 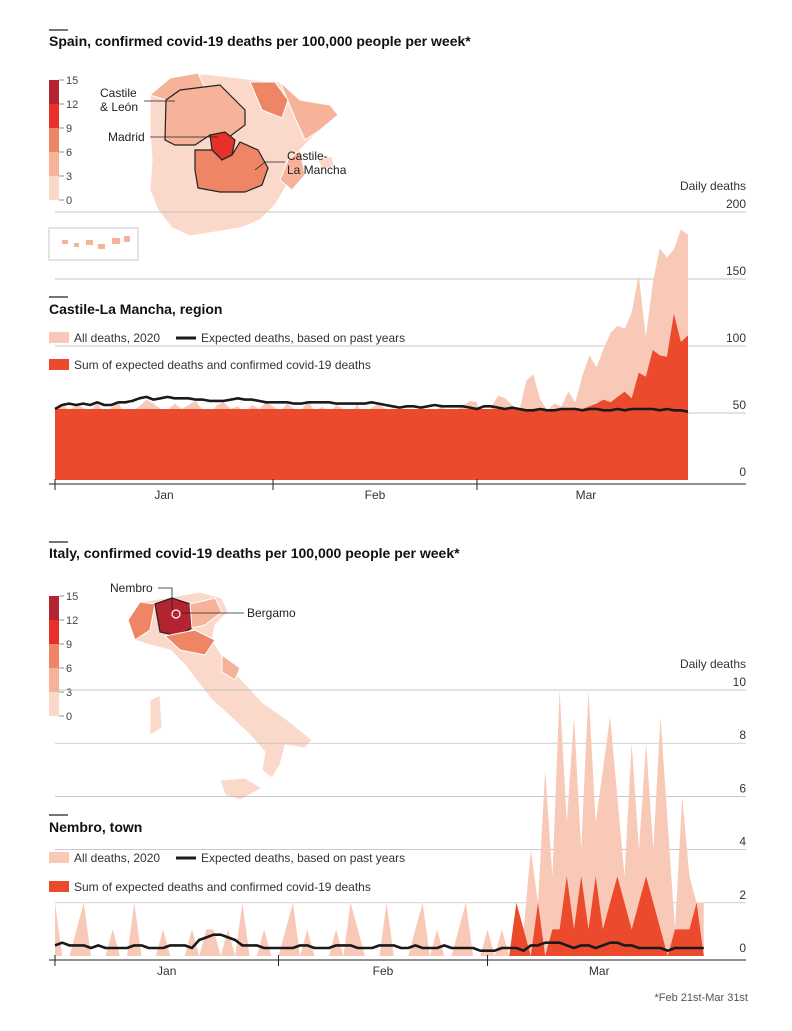 I want to click on canary-islands, so click(x=96, y=242).